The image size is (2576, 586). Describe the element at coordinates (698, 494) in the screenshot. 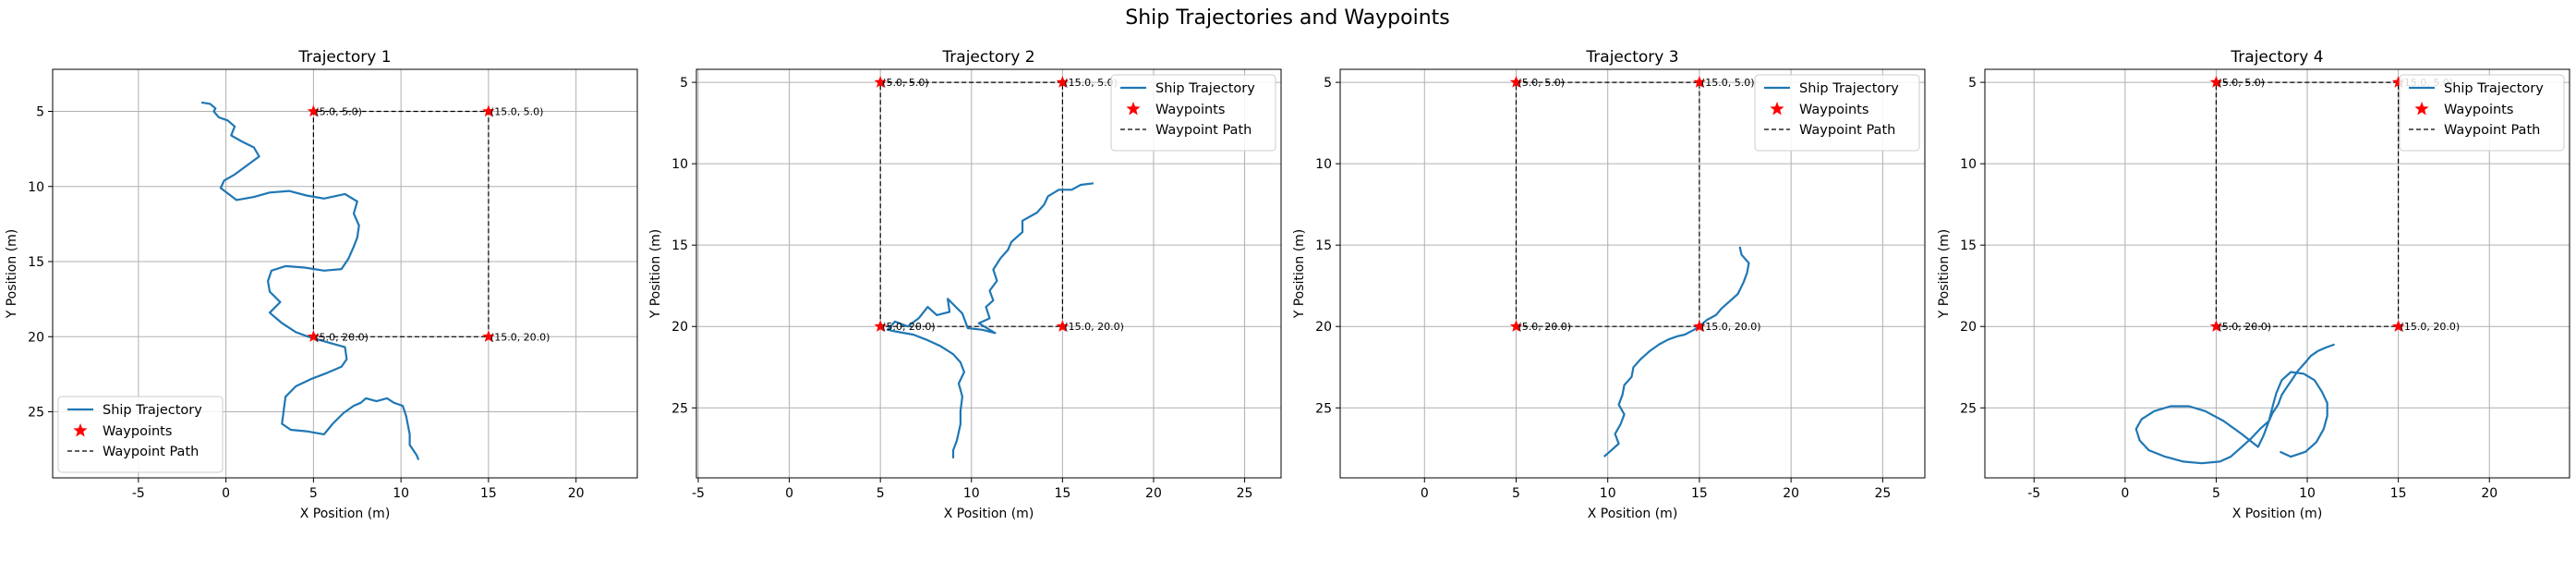

I see `x-tick-label: -5` at that location.